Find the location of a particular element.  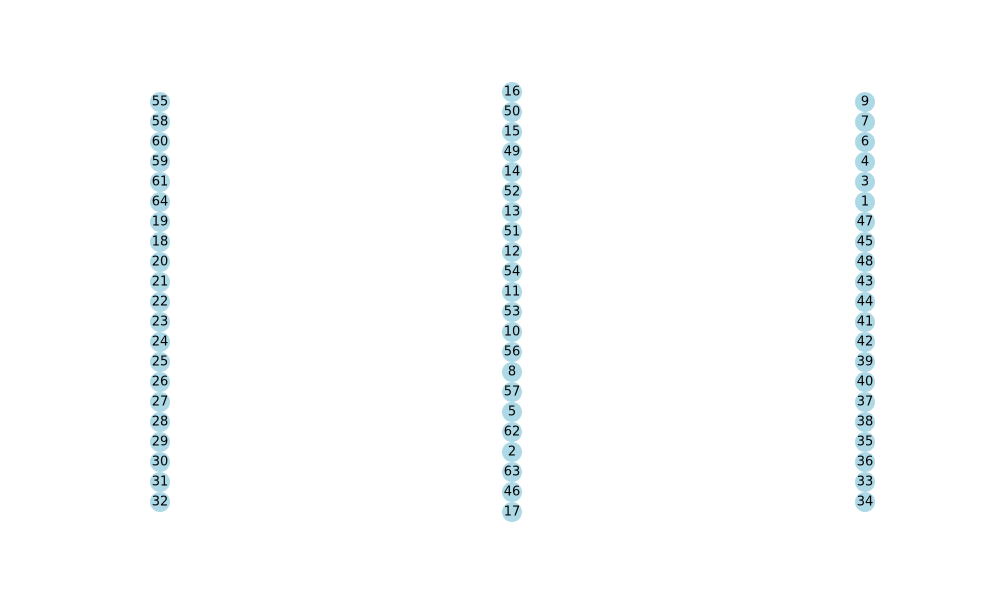

node-label: 53 is located at coordinates (512, 312).